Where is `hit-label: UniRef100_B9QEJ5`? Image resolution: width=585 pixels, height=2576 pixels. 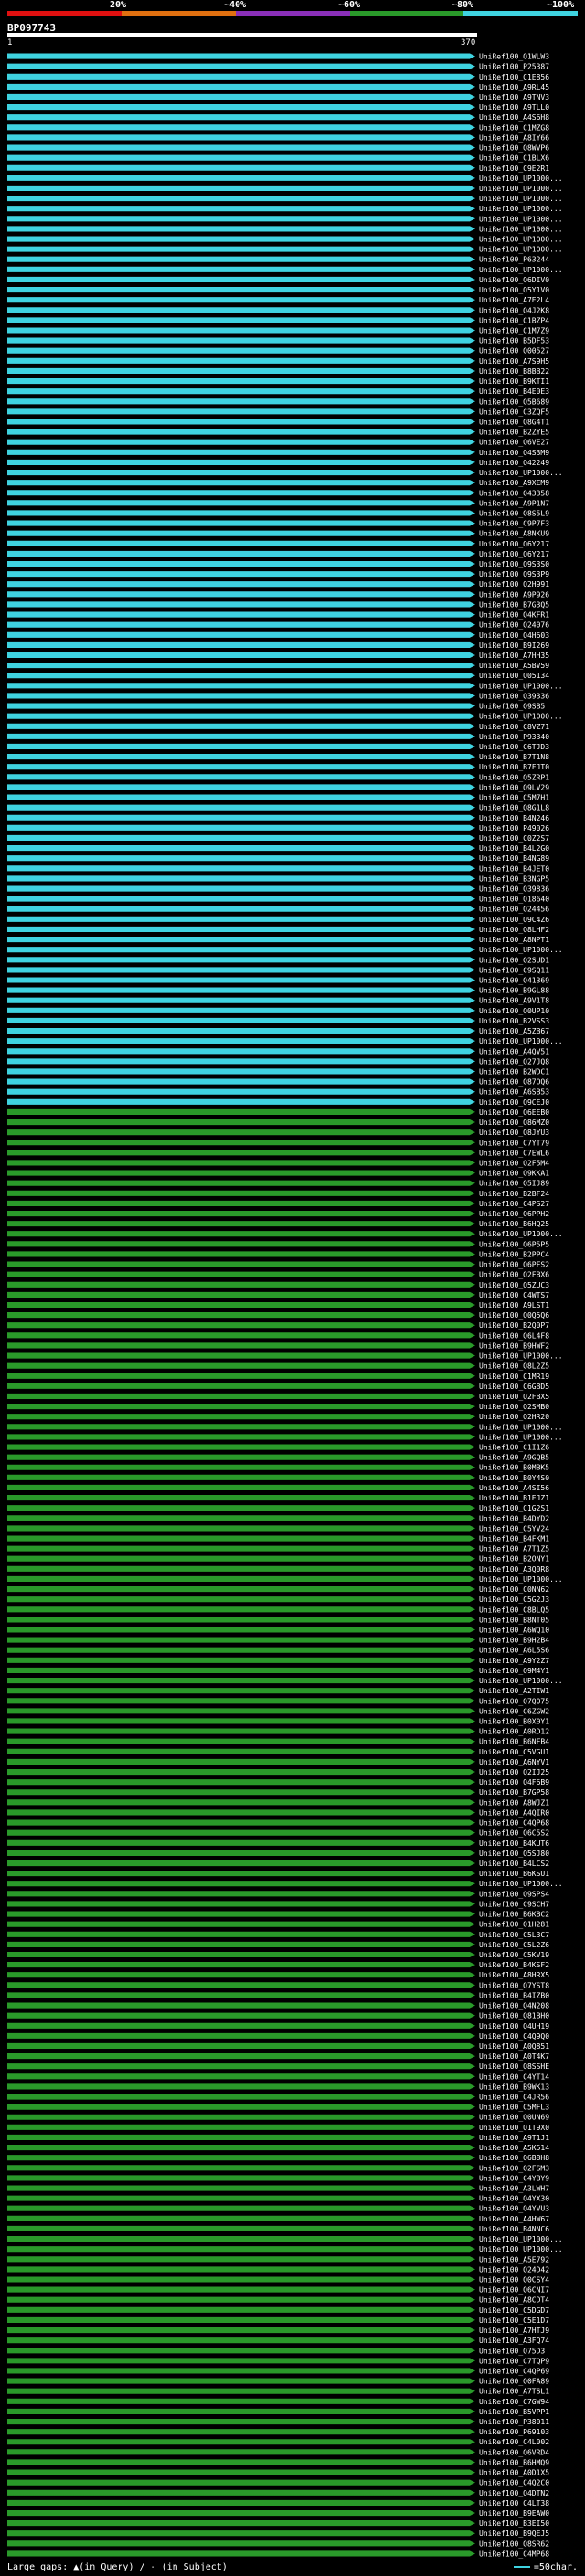
hit-label: UniRef100_B9QEJ5 is located at coordinates (514, 2533).